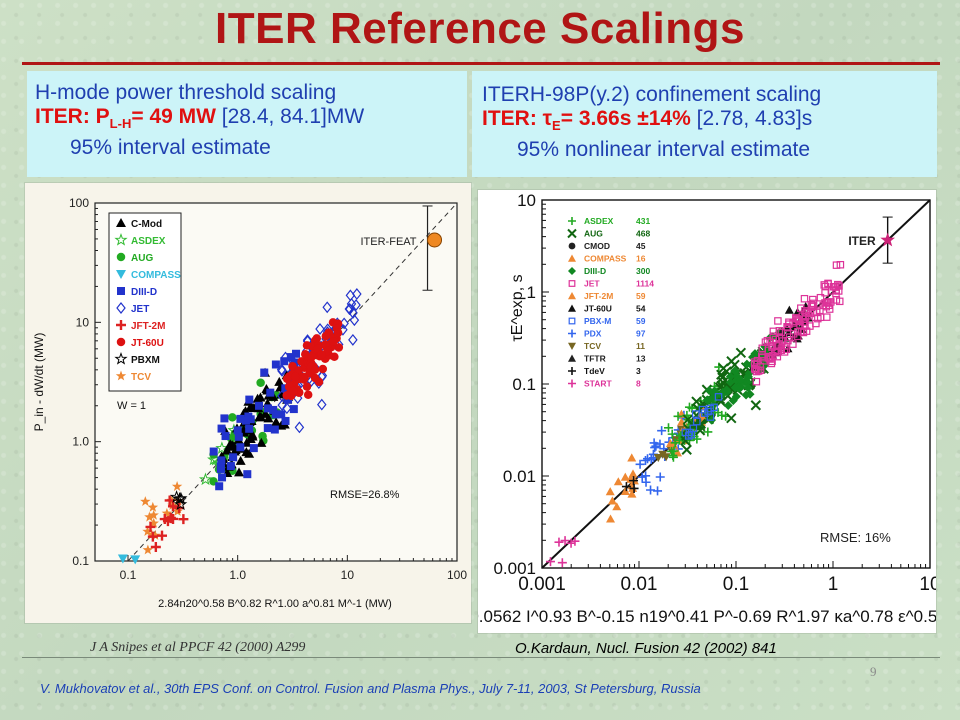 This screenshot has height=720, width=960. I want to click on threshold-iter-sub: L-H, so click(120, 124).